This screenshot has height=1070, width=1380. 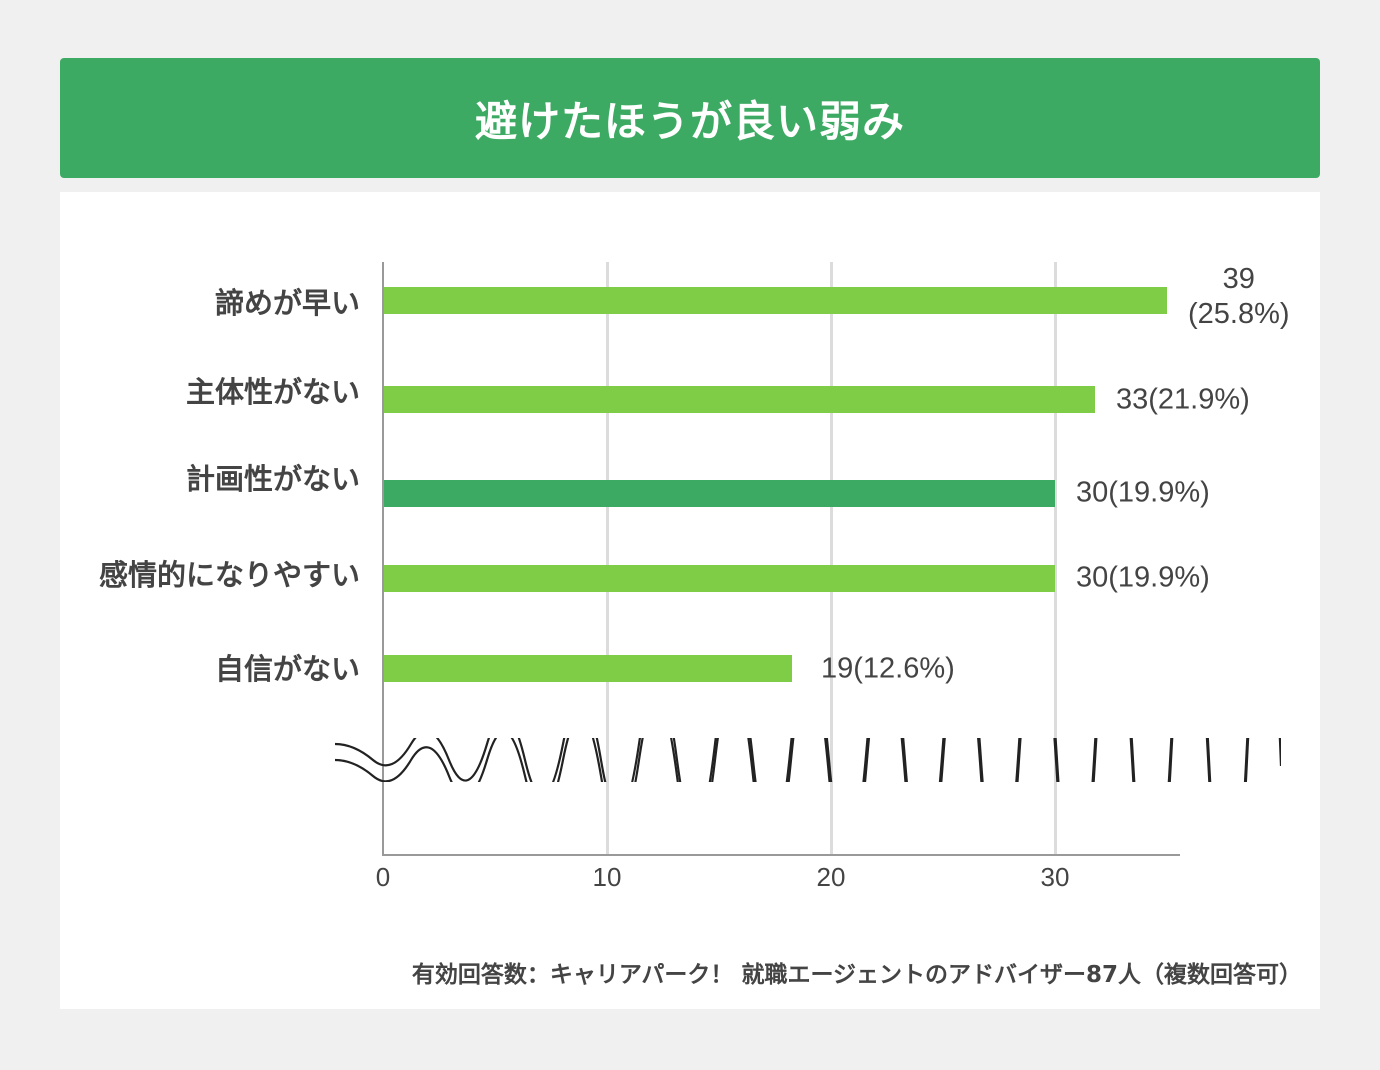 I want to click on category-label: 感情的になりやすい, so click(x=229, y=575).